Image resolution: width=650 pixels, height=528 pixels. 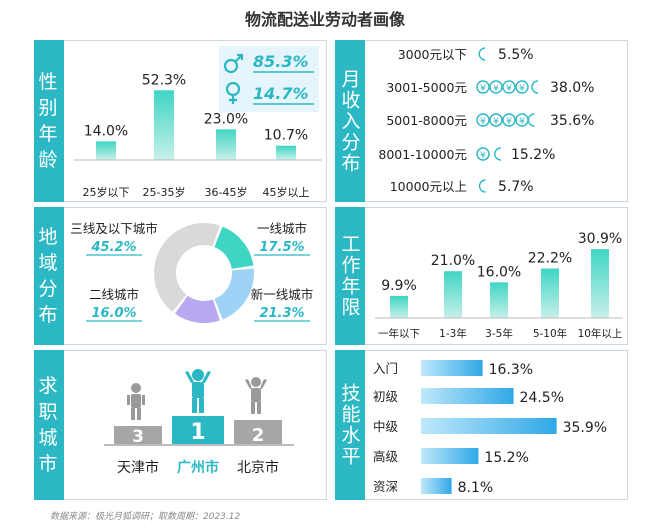 I want to click on person-icon-first, so click(x=198, y=391).